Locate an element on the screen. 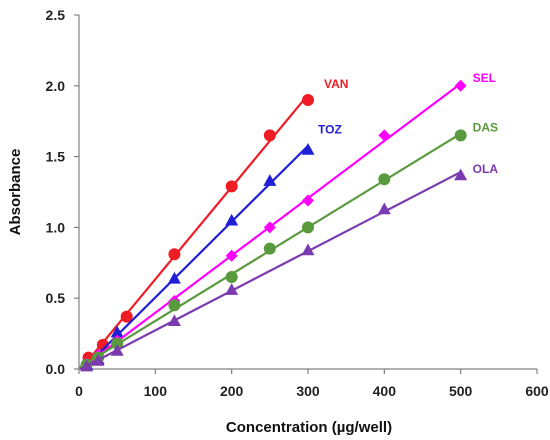  y-axis-title: Absorbance is located at coordinates (15, 192).